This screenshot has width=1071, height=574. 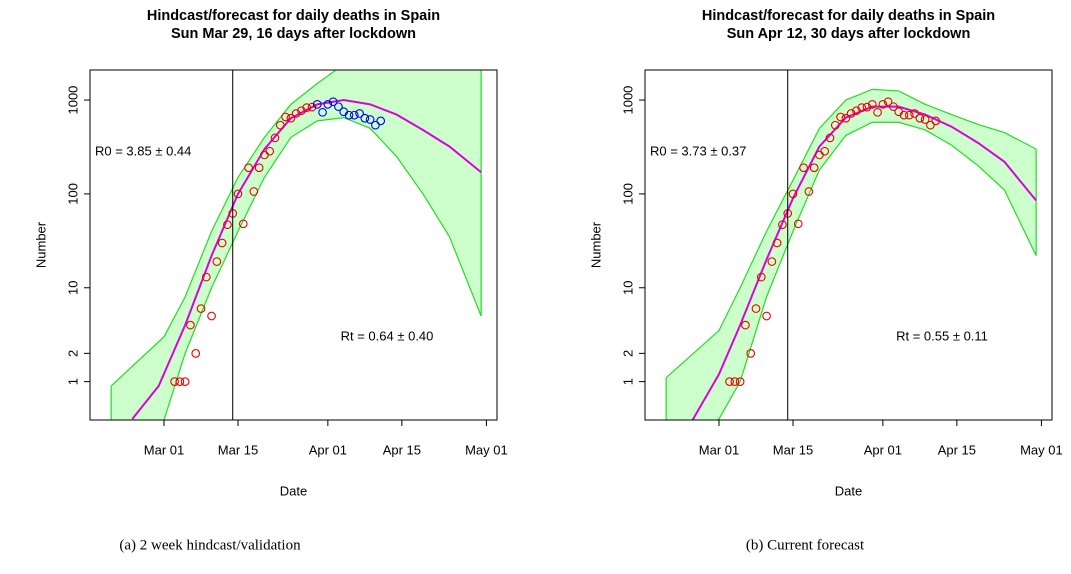 I want to click on y-tick-label: 10, so click(x=627, y=288).